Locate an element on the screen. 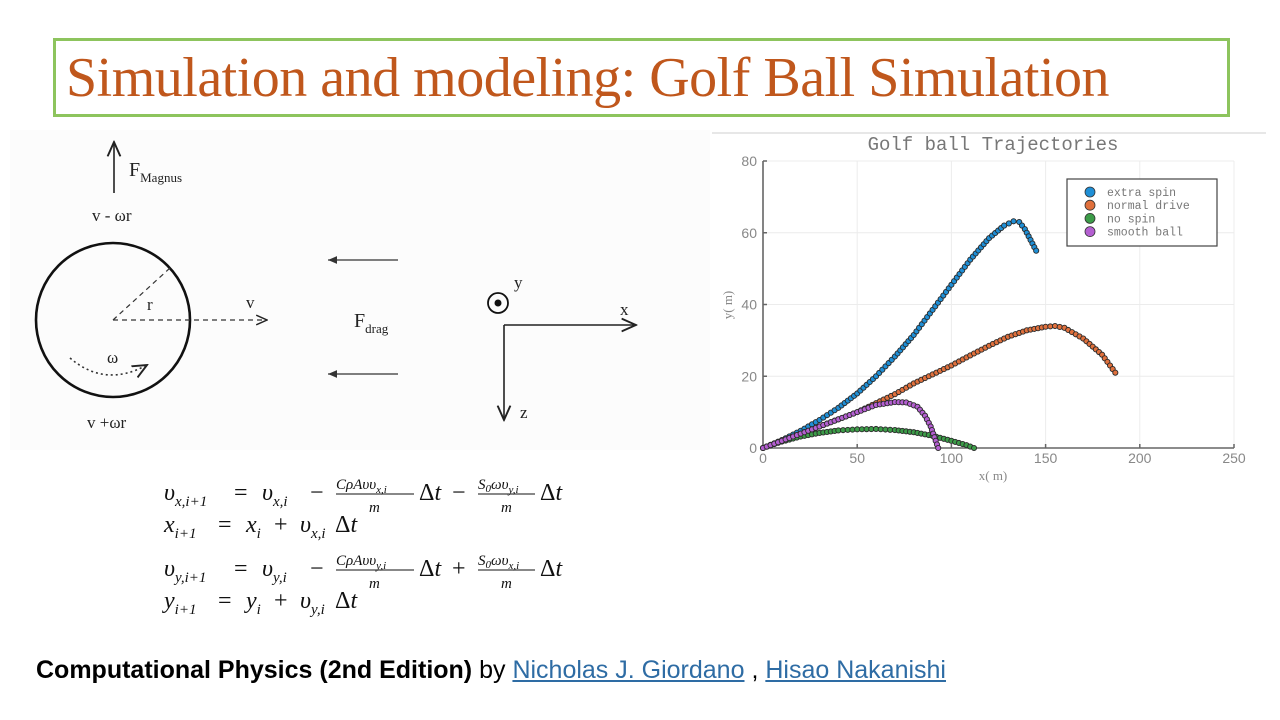 This screenshot has height=720, width=1280. svg-text: xi+1 is located at coordinates (179, 527).